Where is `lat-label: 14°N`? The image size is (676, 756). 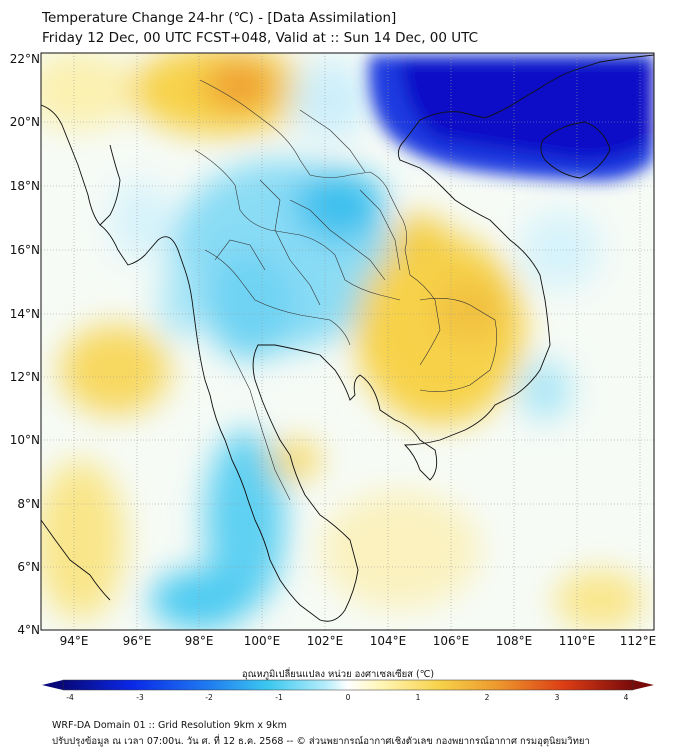 lat-label: 14°N is located at coordinates (24, 314).